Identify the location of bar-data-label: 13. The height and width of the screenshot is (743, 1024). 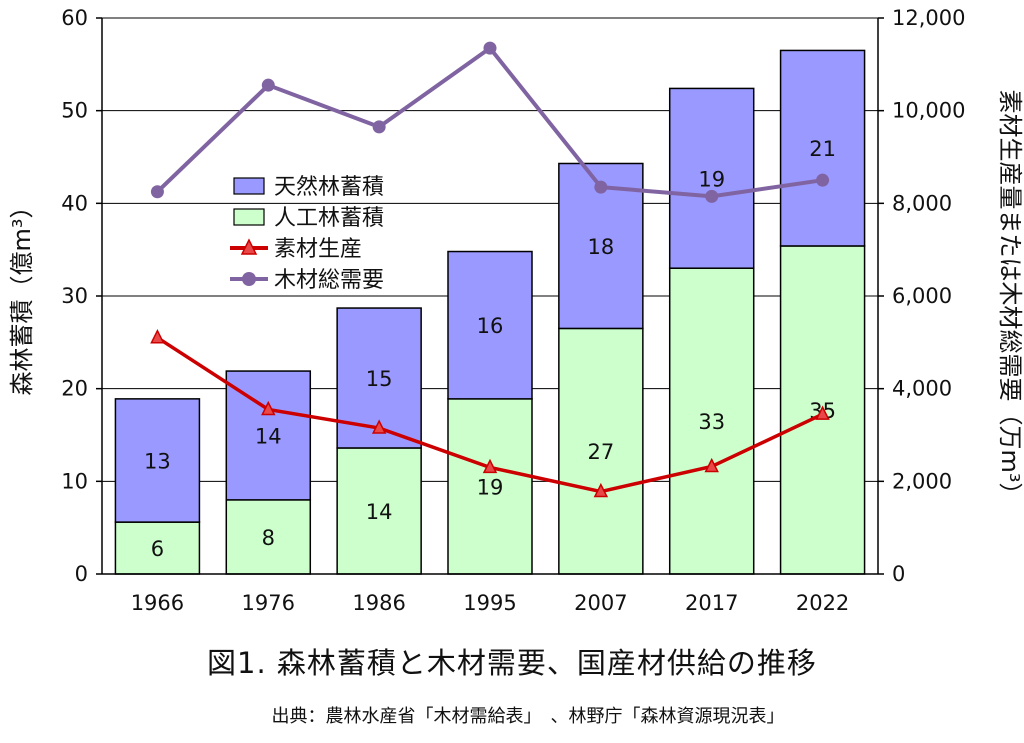
(157, 461).